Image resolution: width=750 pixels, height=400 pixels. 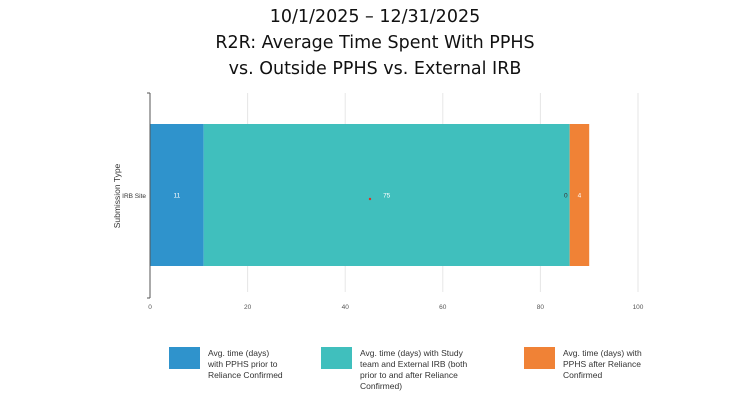 What do you see at coordinates (396, 307) in the screenshot?
I see `x-axis-tick-labels: 0 20 40 60 80 100` at bounding box center [396, 307].